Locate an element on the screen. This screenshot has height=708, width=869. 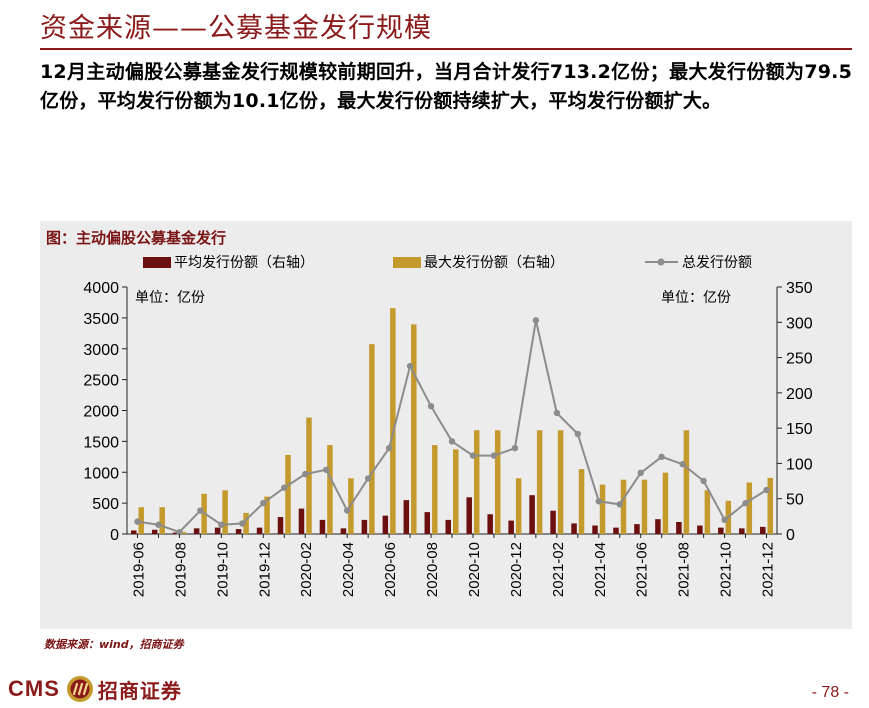
right-axis-tick-label: 300 is located at coordinates (799, 323).